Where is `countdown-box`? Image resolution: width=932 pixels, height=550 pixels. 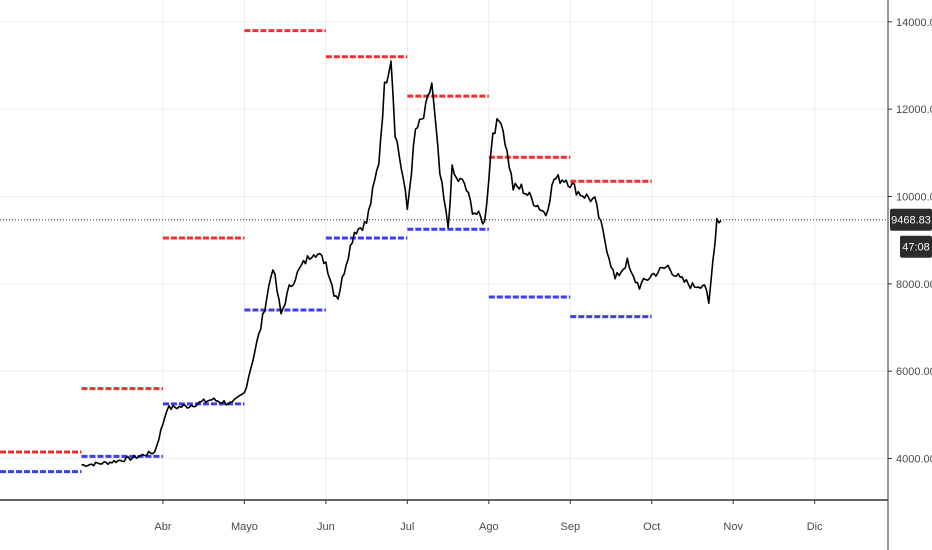
countdown-box is located at coordinates (916, 246).